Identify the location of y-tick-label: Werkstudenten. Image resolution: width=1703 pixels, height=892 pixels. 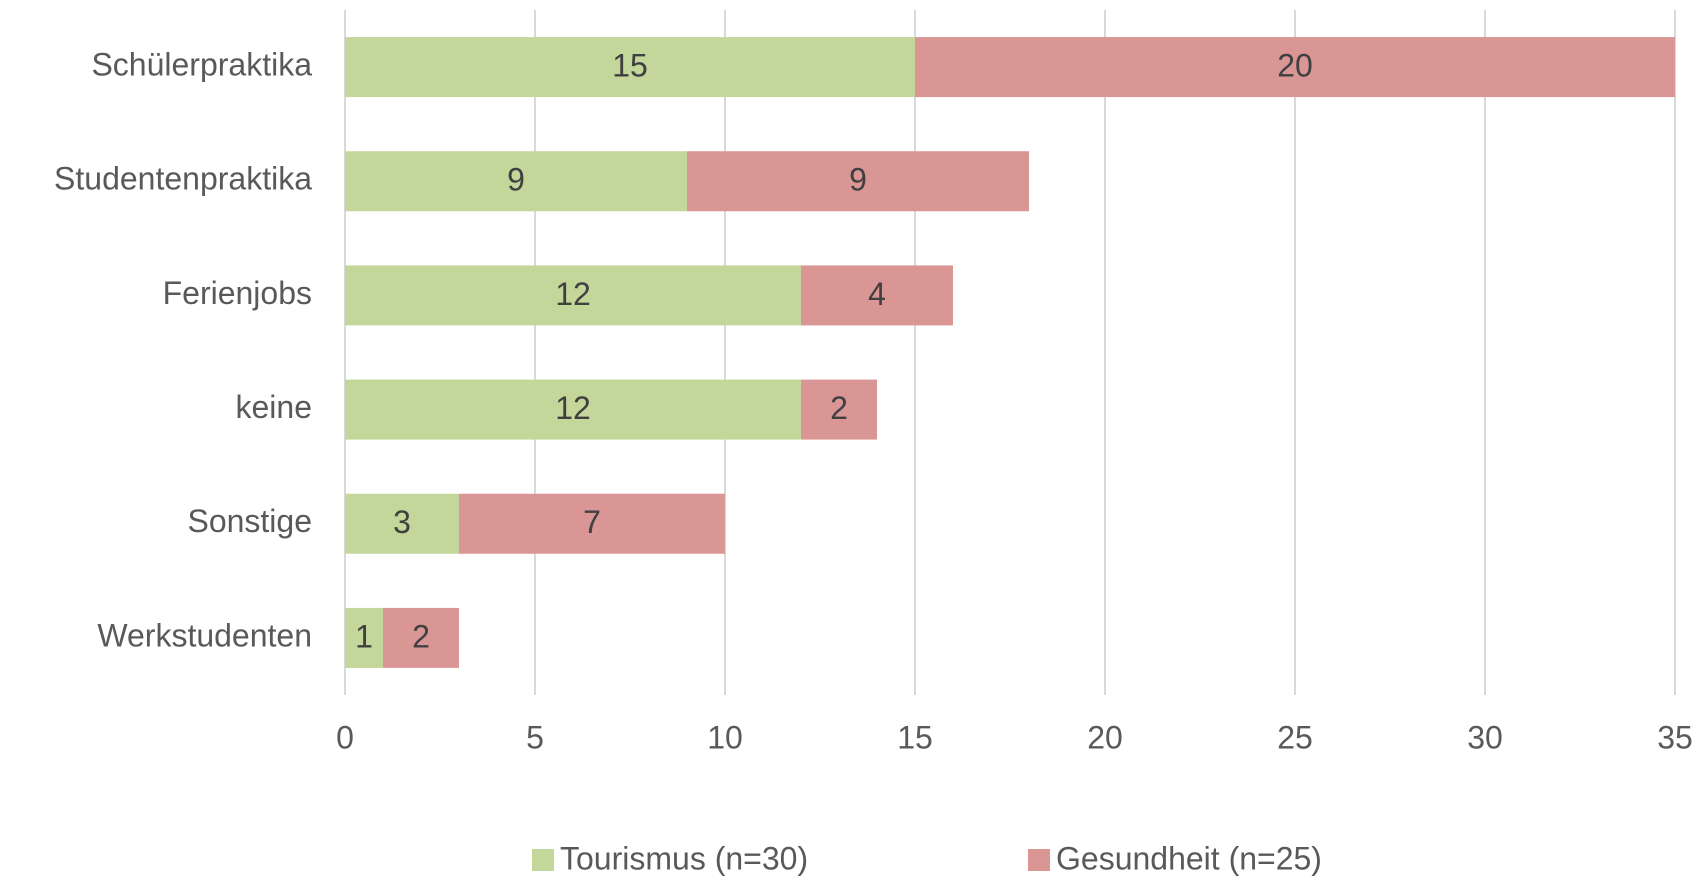
(204, 635).